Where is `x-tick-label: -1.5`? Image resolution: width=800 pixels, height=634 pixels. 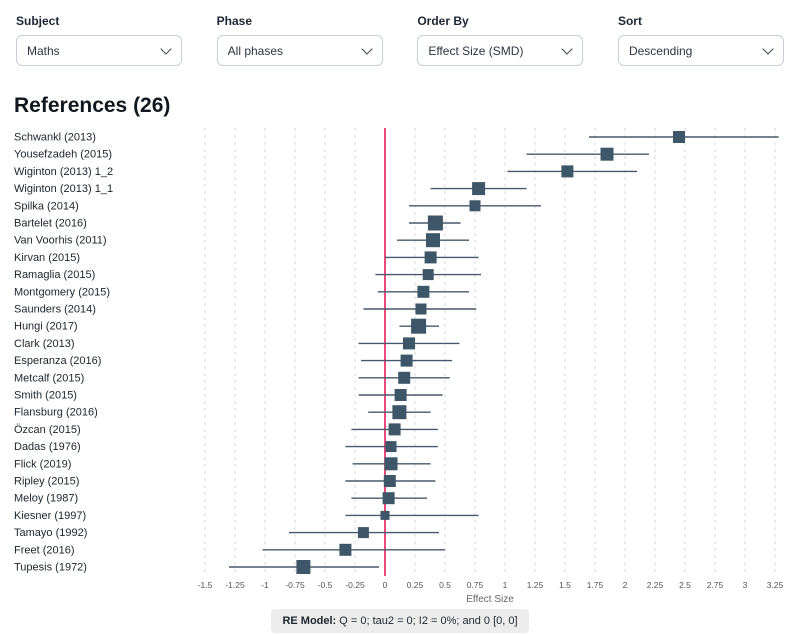 x-tick-label: -1.5 is located at coordinates (205, 585).